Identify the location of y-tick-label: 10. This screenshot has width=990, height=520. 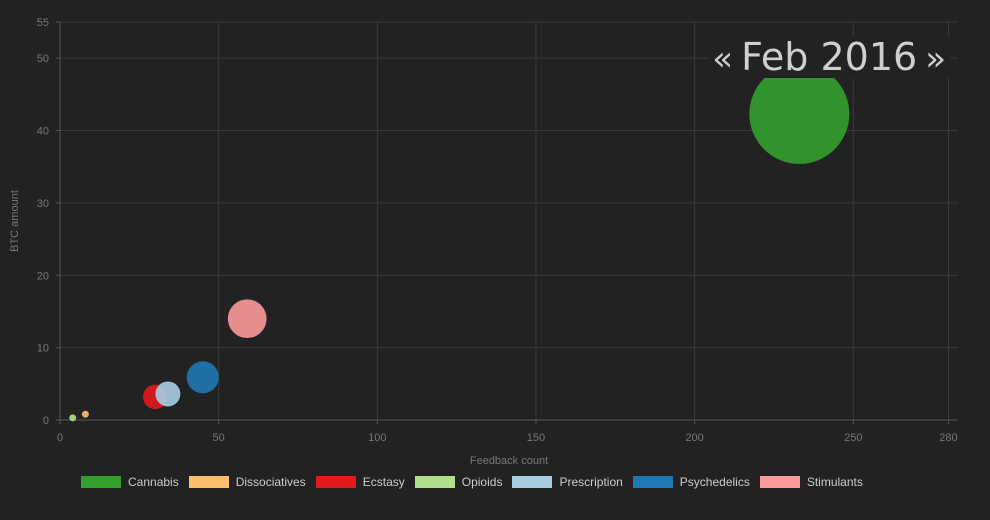
(43, 349).